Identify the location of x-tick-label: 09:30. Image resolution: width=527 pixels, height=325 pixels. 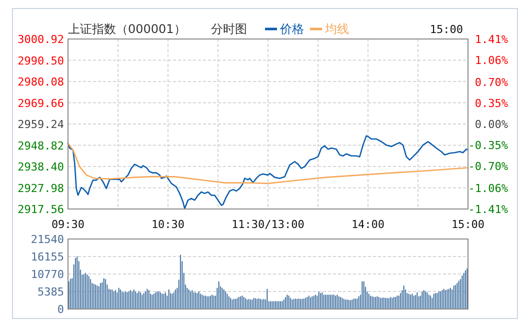
(68, 224).